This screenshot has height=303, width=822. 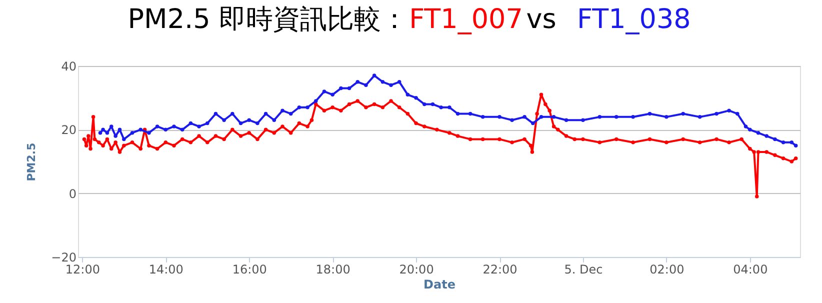 I want to click on x-tick-label: 22:00, so click(x=500, y=269).